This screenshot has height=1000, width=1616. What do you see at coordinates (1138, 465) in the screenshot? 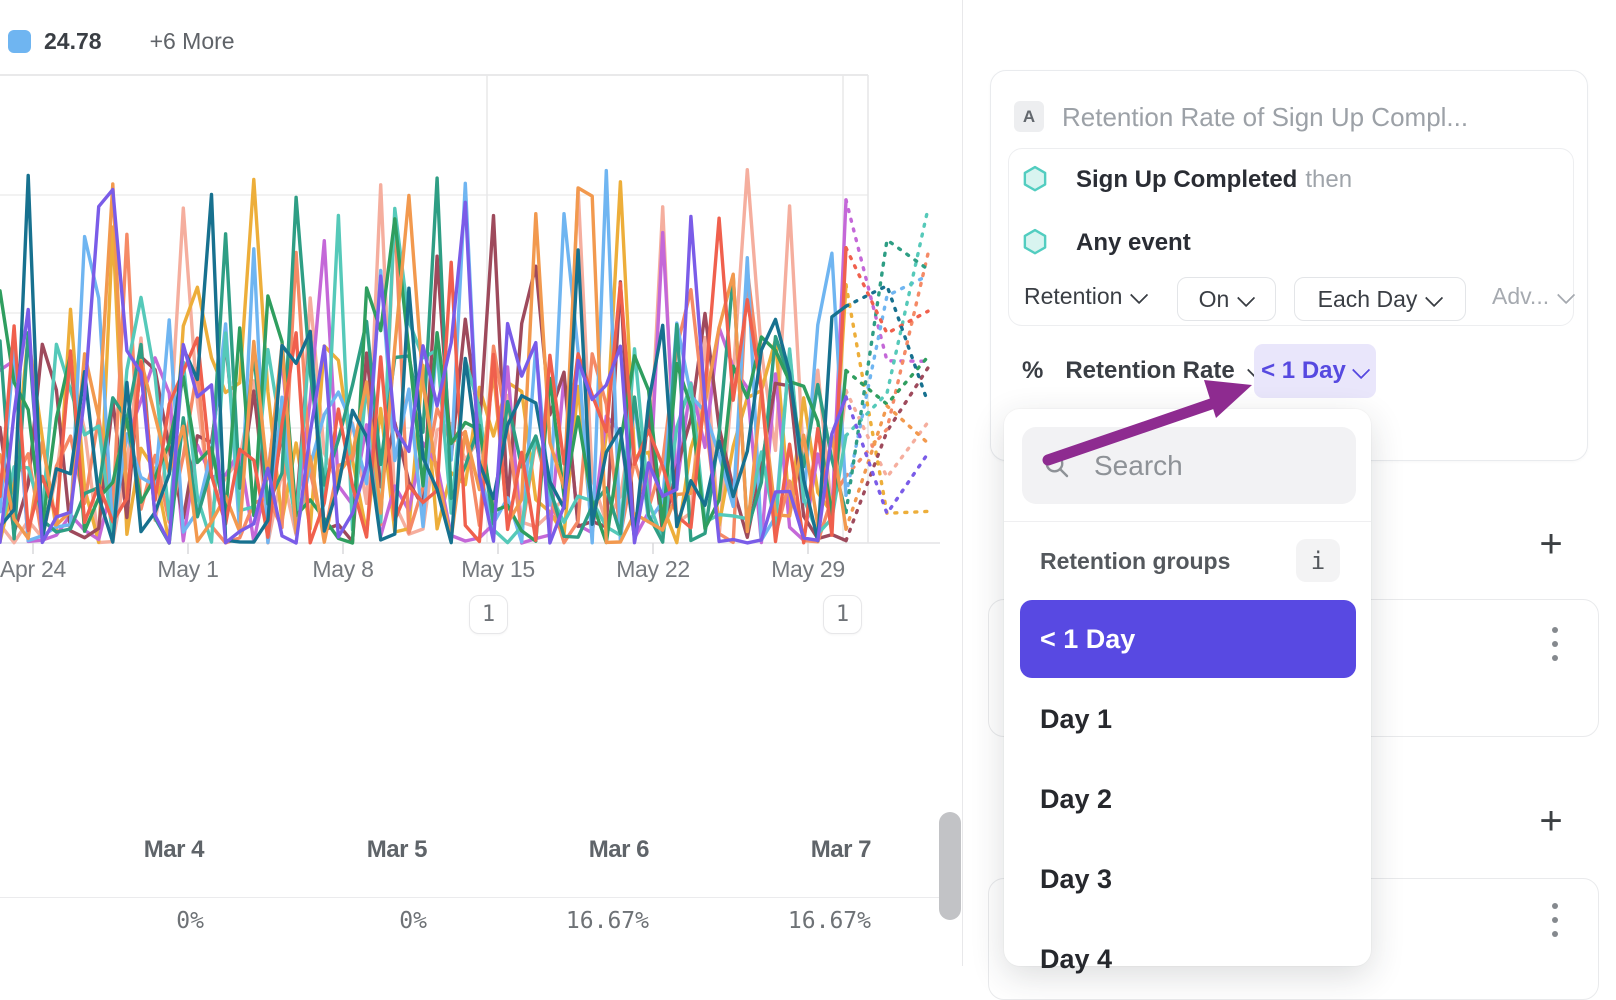
I see `search-placeholder: Search` at bounding box center [1138, 465].